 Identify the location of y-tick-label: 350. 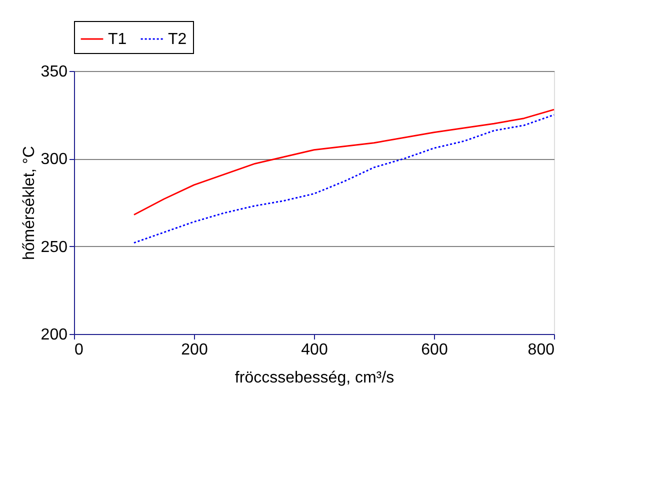
(54, 72).